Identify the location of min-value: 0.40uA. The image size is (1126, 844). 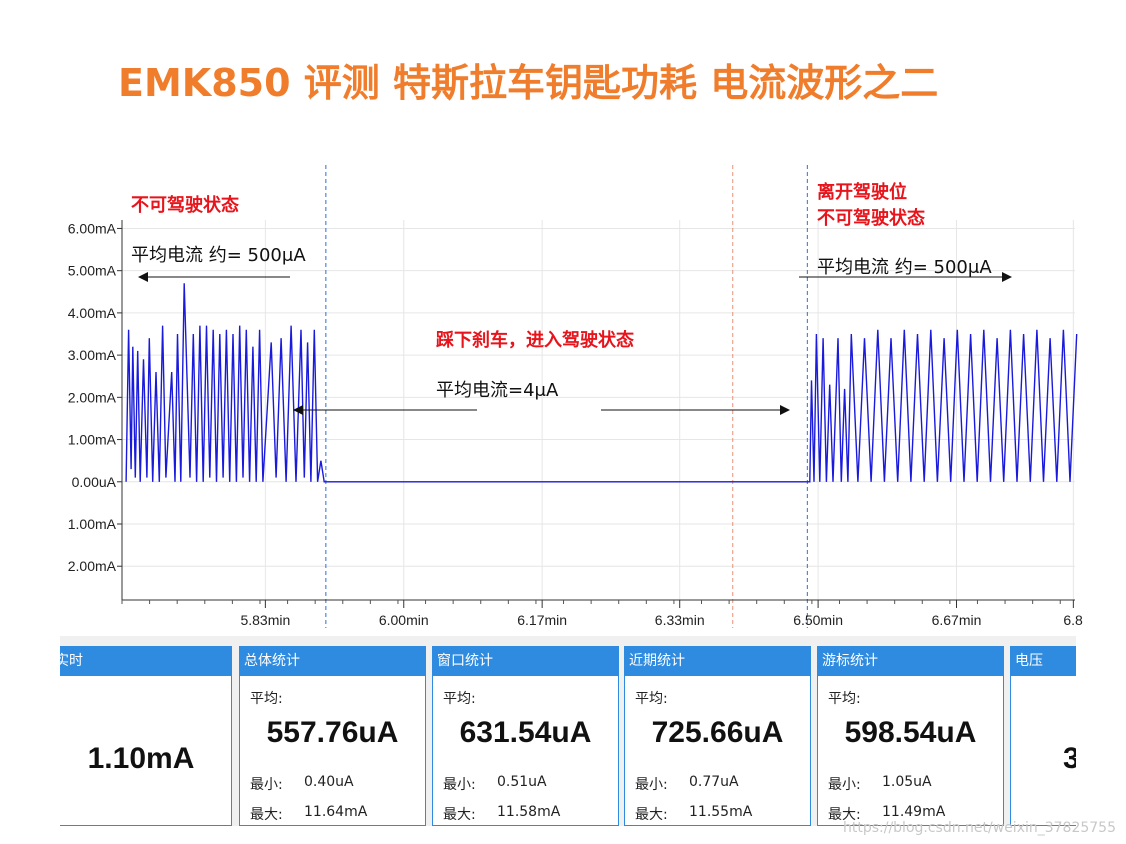
(329, 782).